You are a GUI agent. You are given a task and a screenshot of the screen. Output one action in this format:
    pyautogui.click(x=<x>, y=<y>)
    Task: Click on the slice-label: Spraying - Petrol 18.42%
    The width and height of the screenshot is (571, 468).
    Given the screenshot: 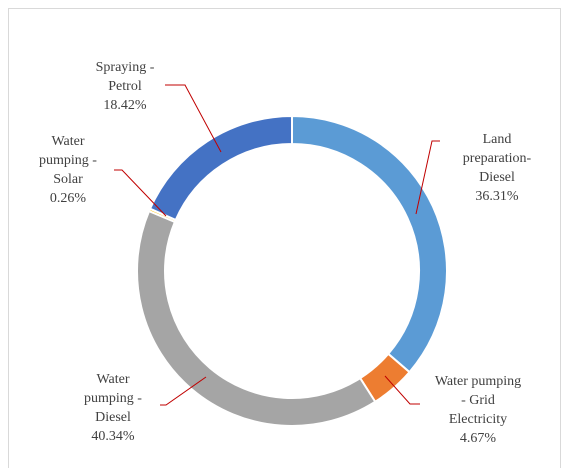 What is the action you would take?
    pyautogui.click(x=125, y=86)
    